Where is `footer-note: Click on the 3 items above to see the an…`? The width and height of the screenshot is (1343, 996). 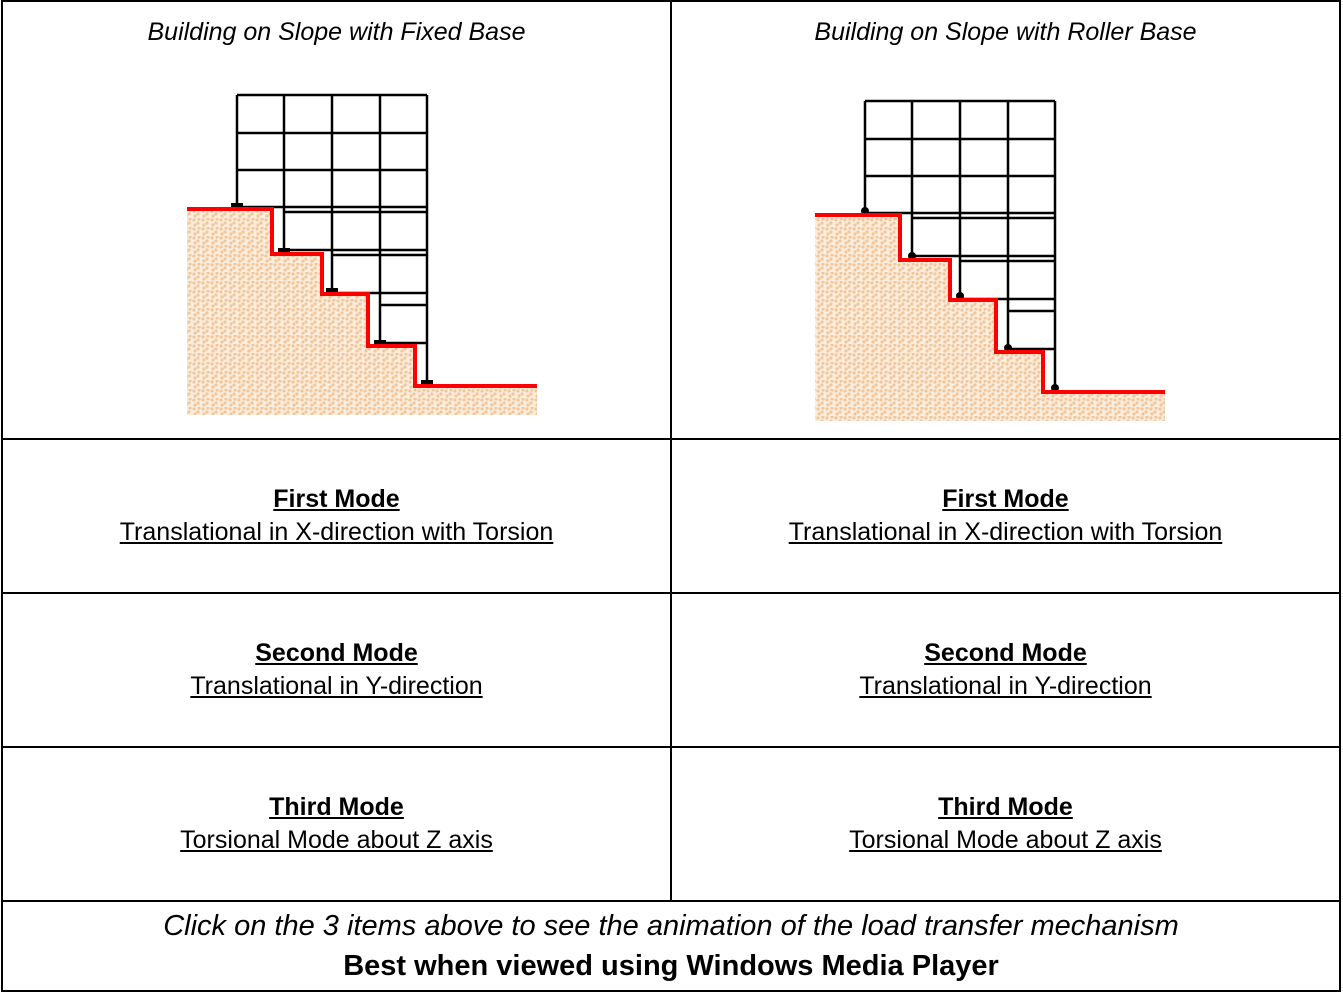
footer-note: Click on the 3 items above to see the an… is located at coordinates (671, 926).